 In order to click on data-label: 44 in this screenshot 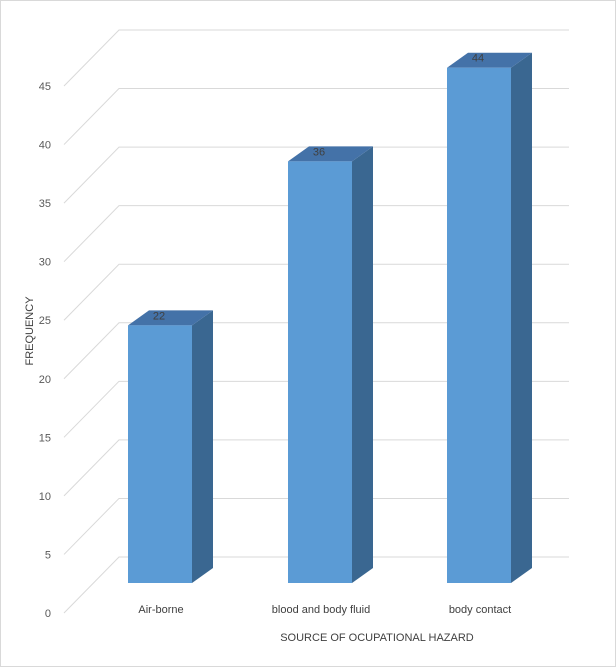, I will do `click(478, 59)`.